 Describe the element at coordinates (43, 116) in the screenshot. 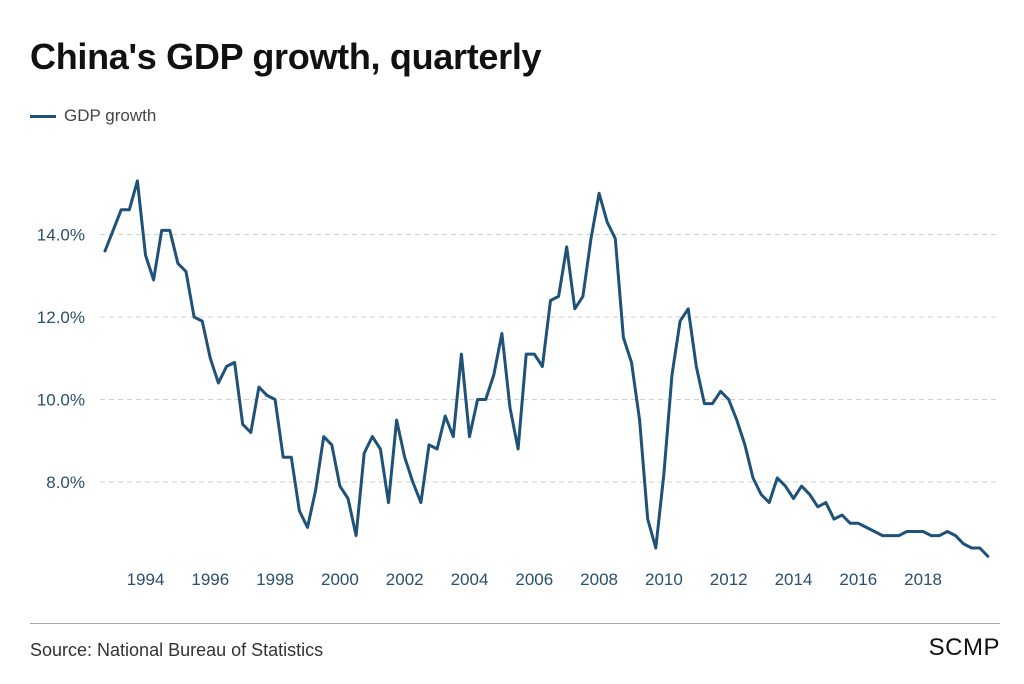

I see `legend-swatch` at that location.